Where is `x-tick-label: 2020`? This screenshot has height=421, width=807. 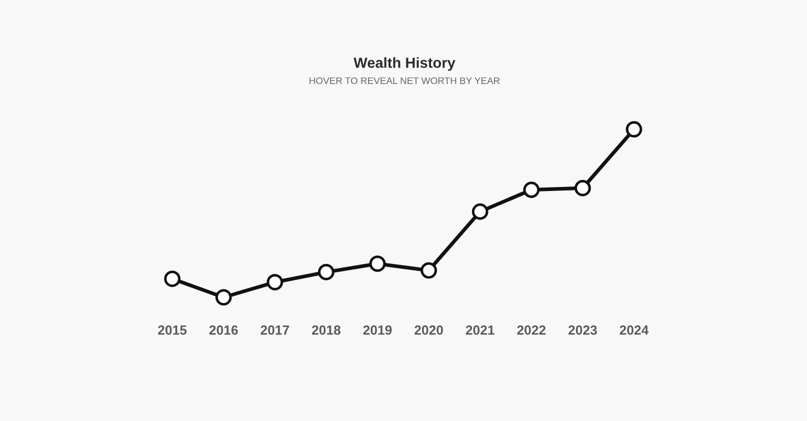 x-tick-label: 2020 is located at coordinates (428, 330).